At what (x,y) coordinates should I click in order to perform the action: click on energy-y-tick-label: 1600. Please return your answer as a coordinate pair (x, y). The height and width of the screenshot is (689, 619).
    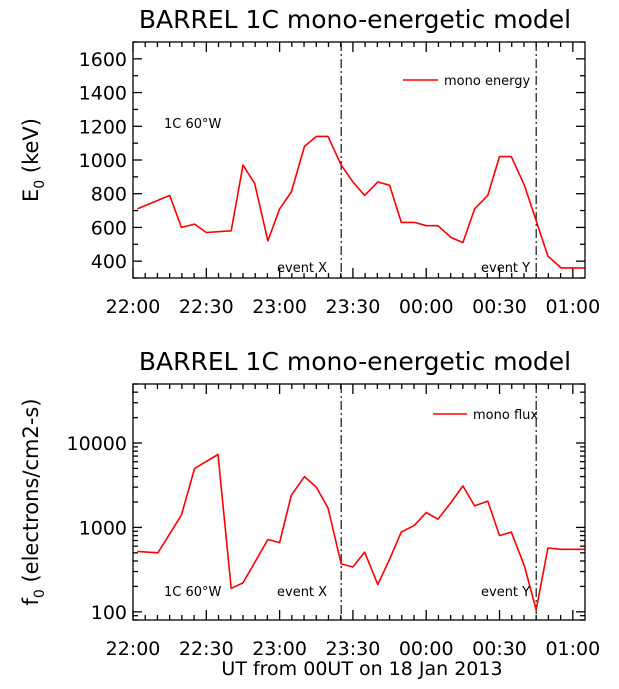
    Looking at the image, I should click on (103, 60).